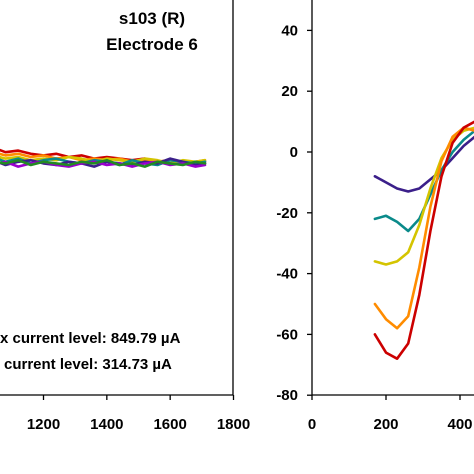  Describe the element at coordinates (152, 18) in the screenshot. I see `left-chart-title: s103 (R)` at that location.